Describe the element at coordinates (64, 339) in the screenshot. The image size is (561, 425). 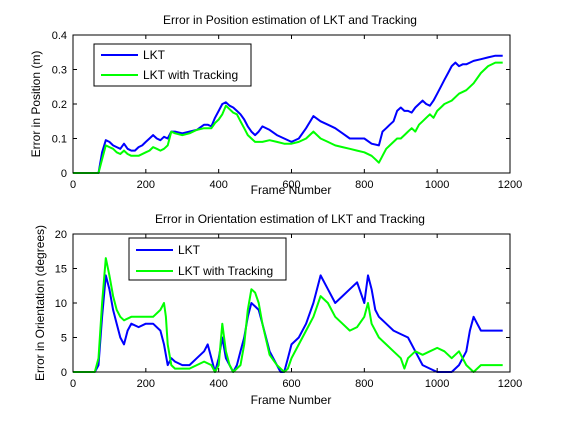
I see `y-tick-label: 5` at that location.